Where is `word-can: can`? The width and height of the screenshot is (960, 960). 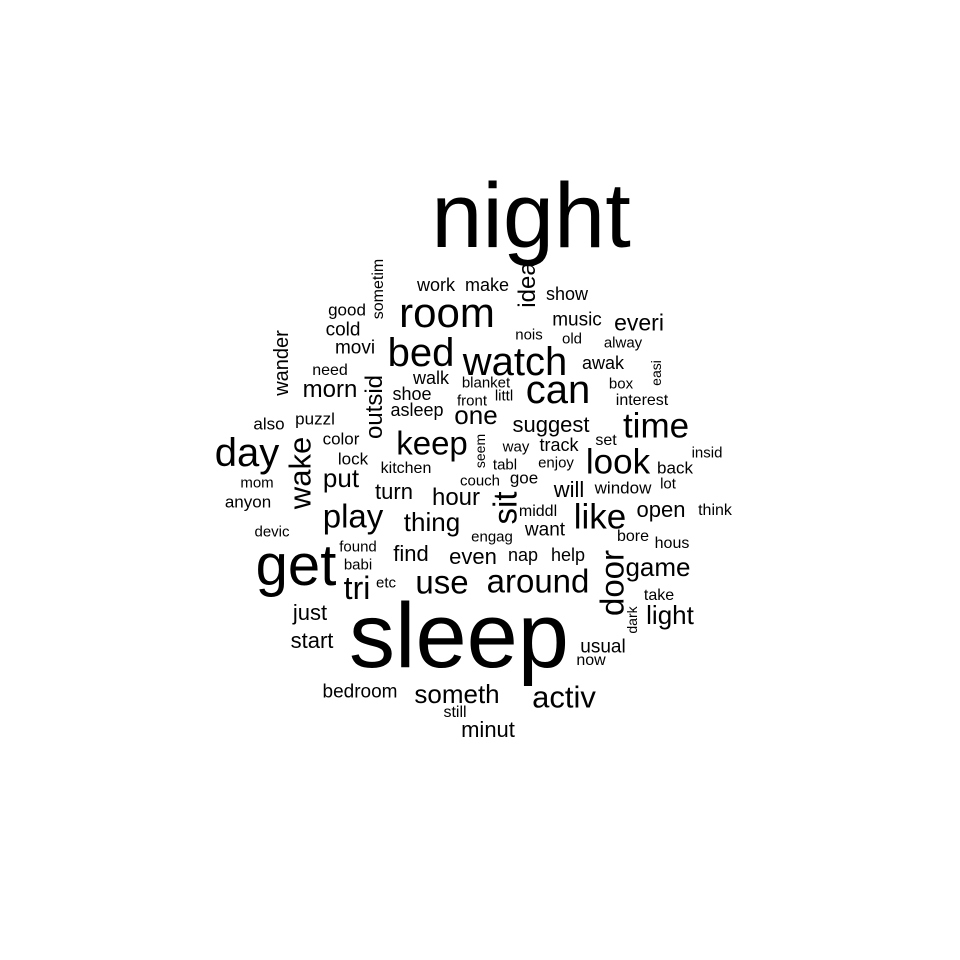
word-can: can is located at coordinates (558, 390).